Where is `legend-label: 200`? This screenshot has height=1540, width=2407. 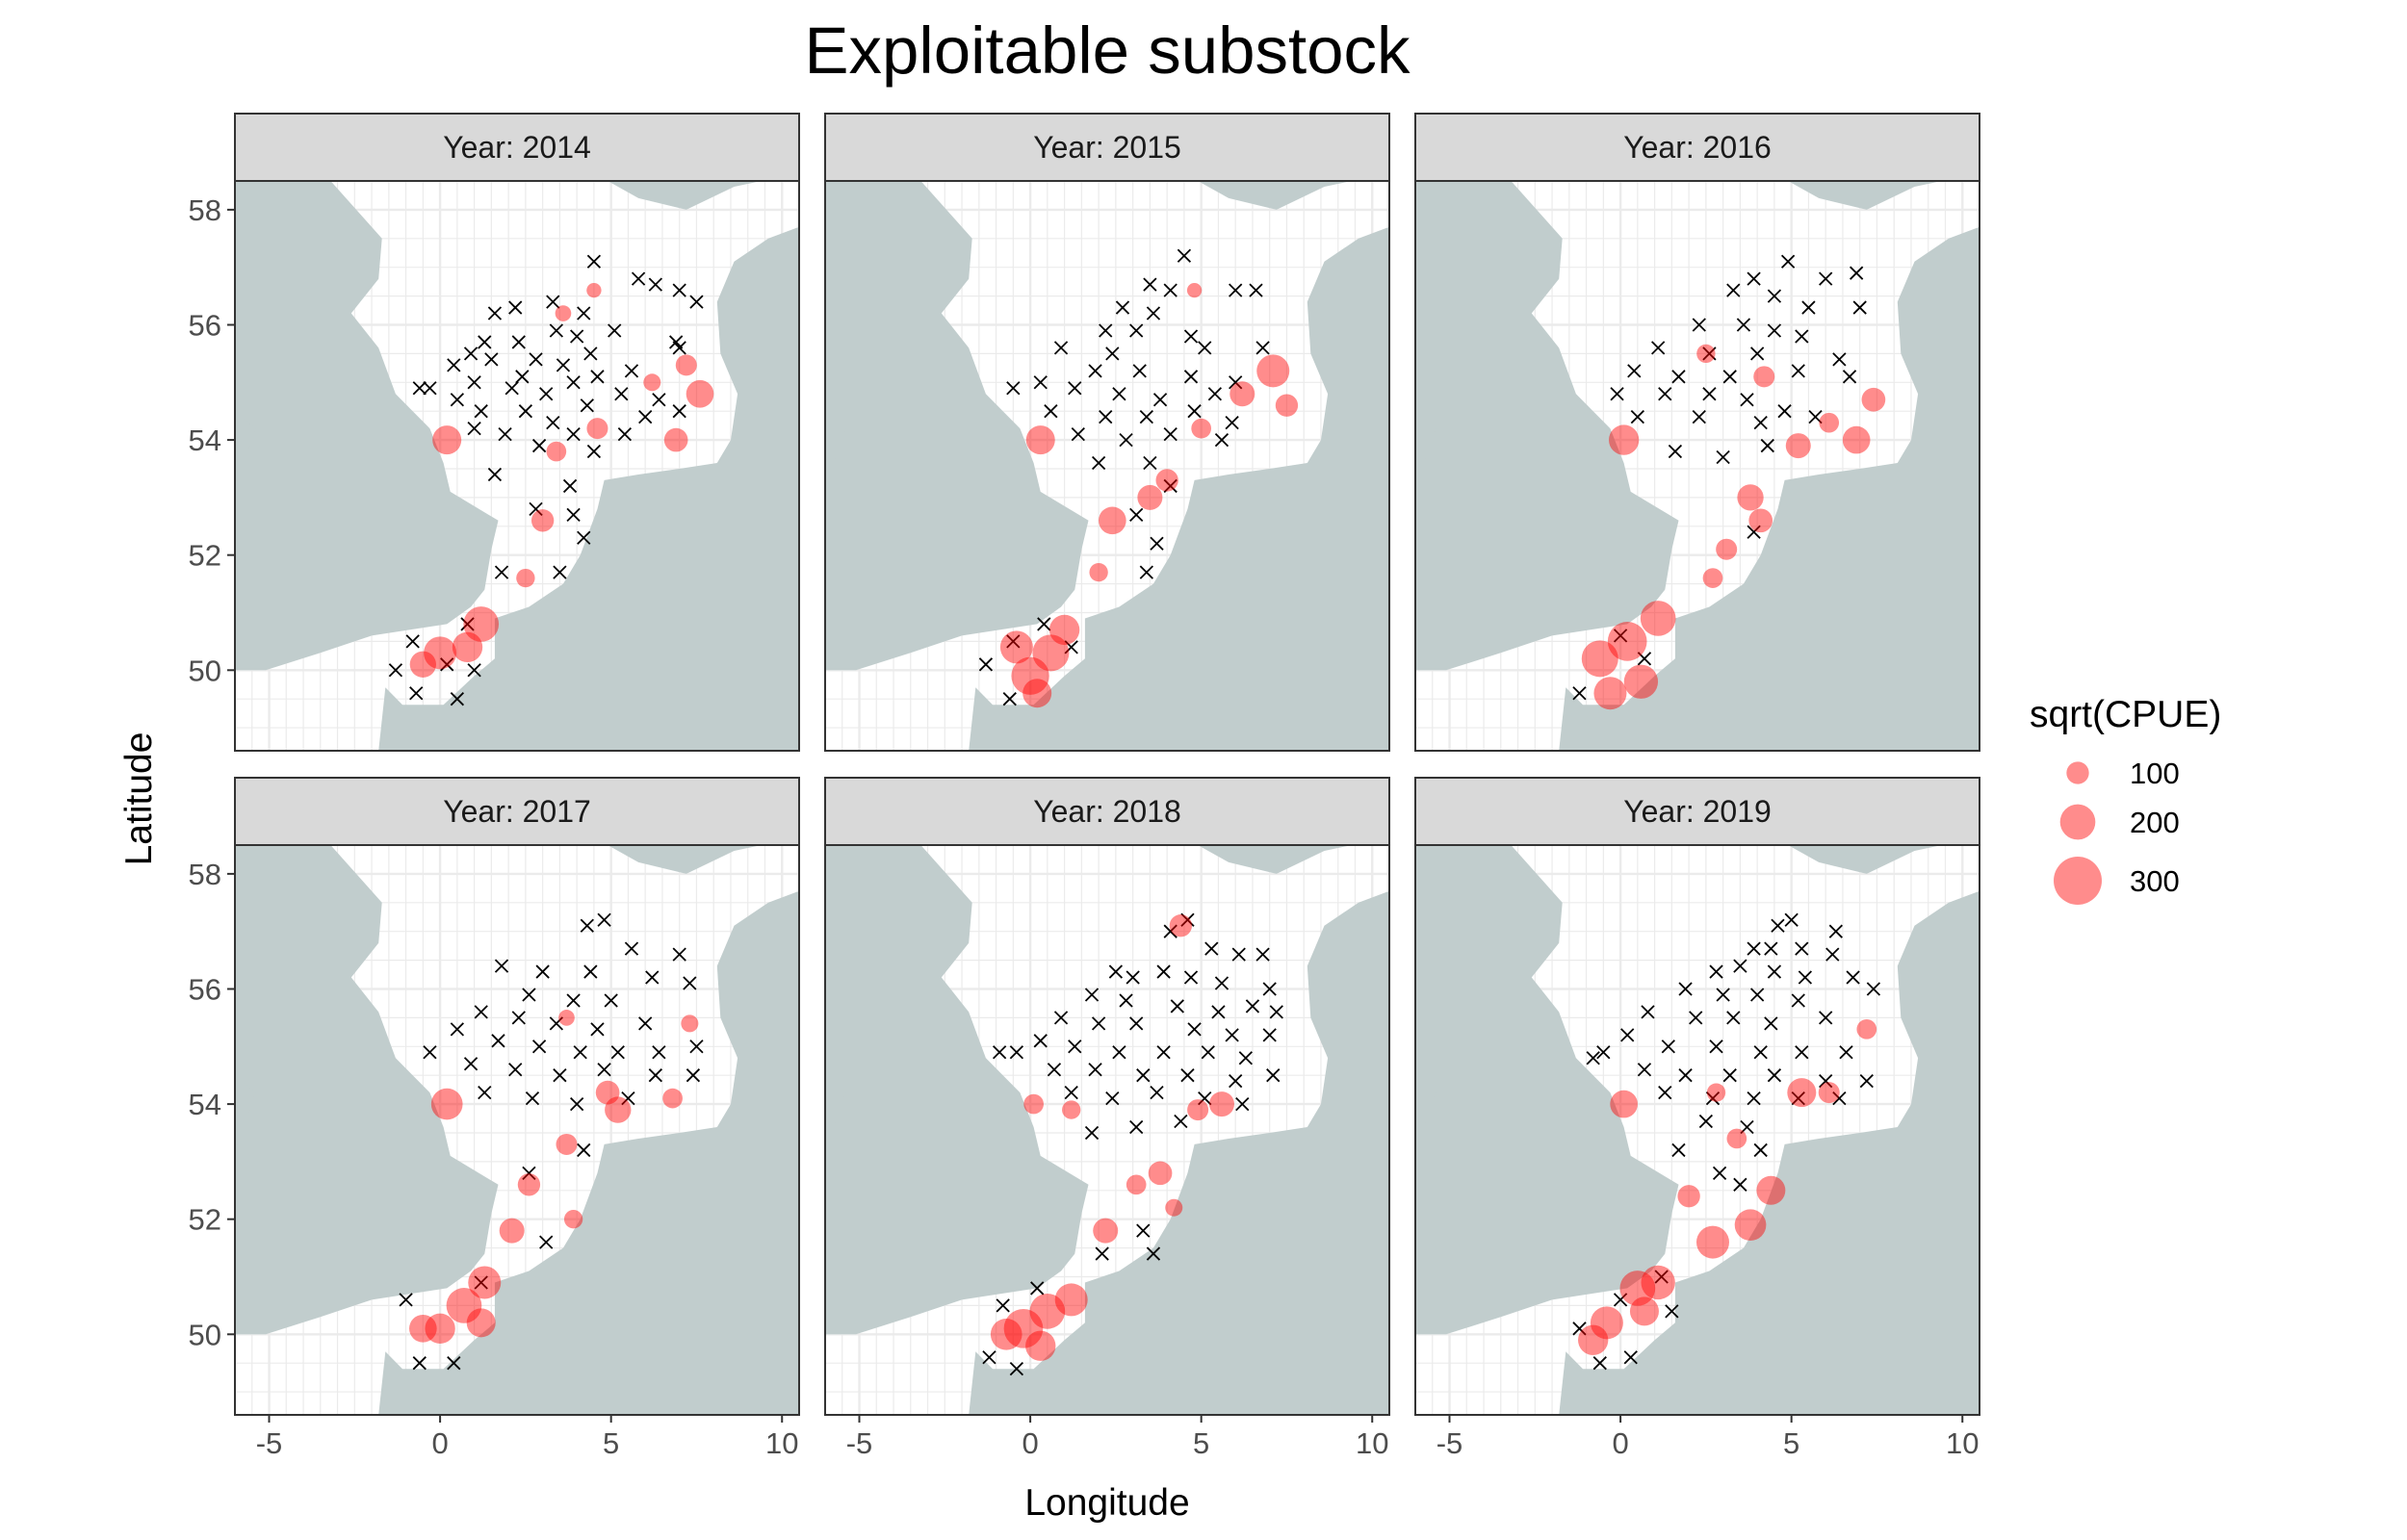
legend-label: 200 is located at coordinates (2155, 822).